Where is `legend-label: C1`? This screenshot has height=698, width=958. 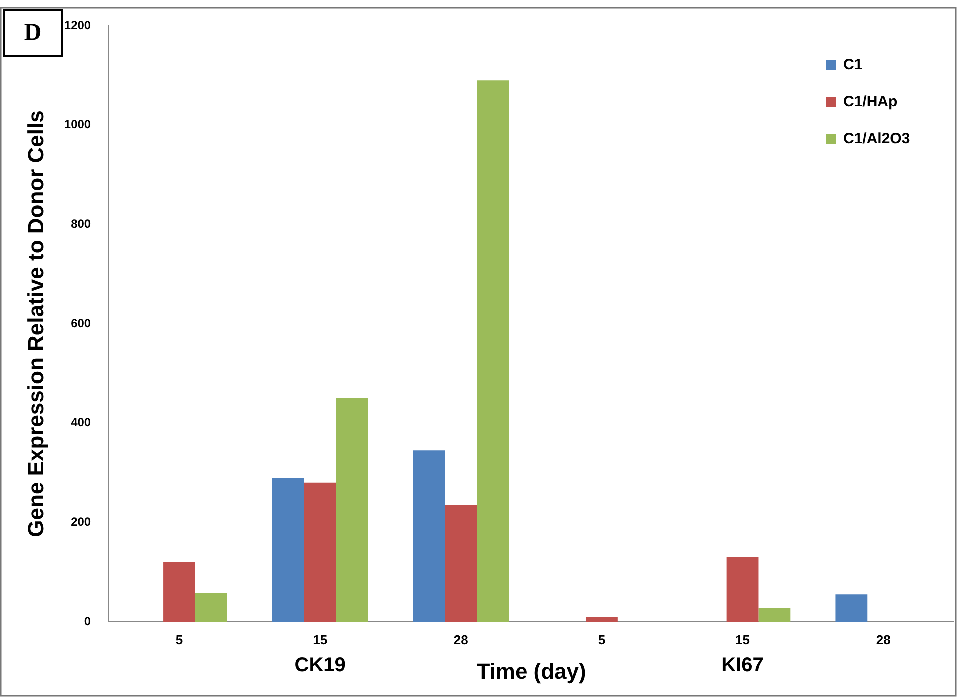 legend-label: C1 is located at coordinates (853, 65).